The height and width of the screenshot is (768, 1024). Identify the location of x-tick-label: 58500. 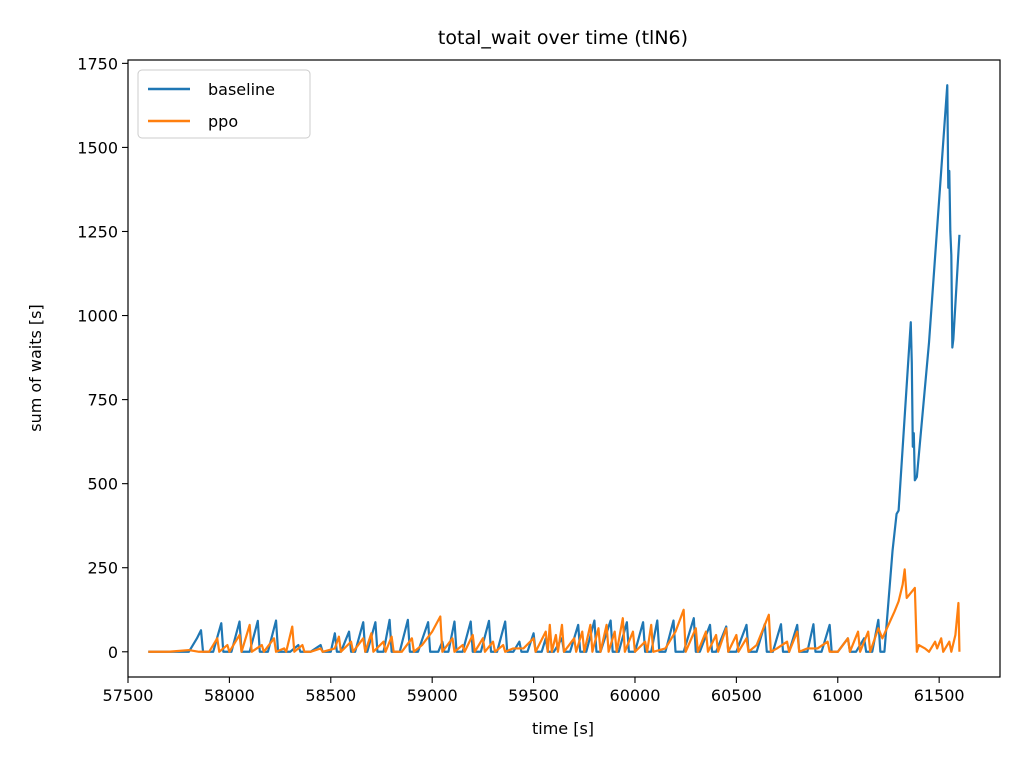
(330, 695).